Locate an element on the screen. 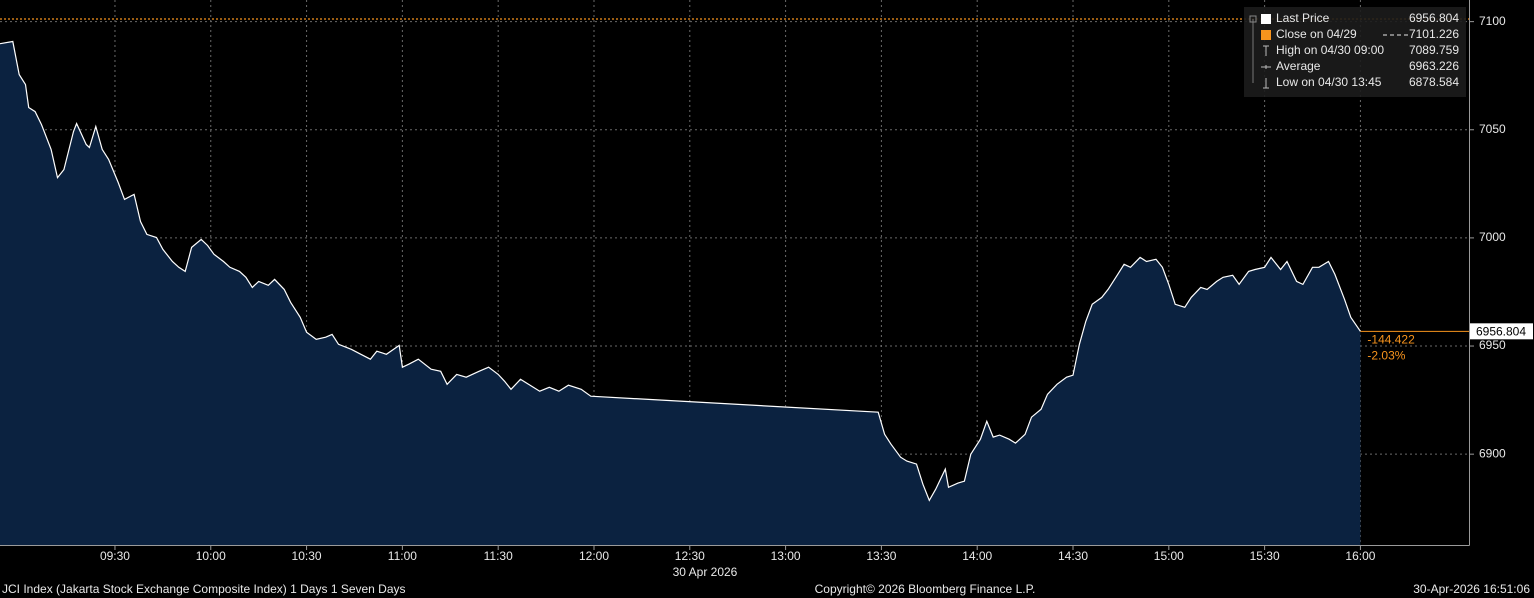 This screenshot has width=1534, height=598. footer-right: 30-Apr-2026 16:51:06 is located at coordinates (1471, 589).